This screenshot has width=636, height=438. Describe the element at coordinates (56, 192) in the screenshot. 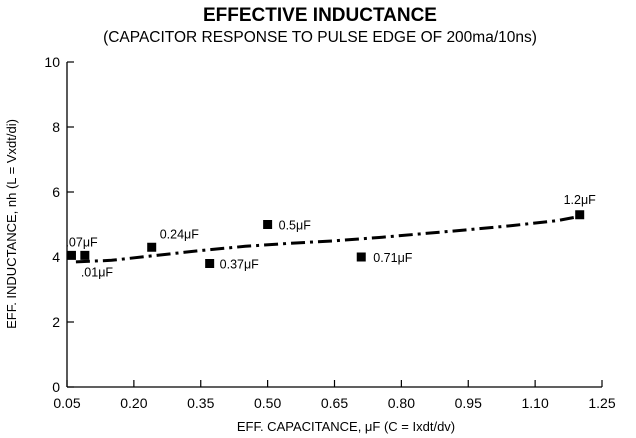

I see `y-tick-label: 6` at that location.